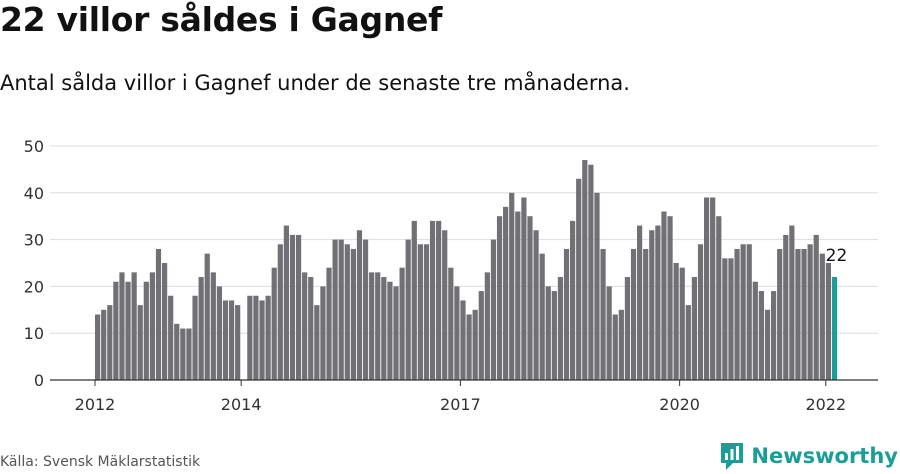  What do you see at coordinates (39, 380) in the screenshot?
I see `y-tick-label: 0` at bounding box center [39, 380].